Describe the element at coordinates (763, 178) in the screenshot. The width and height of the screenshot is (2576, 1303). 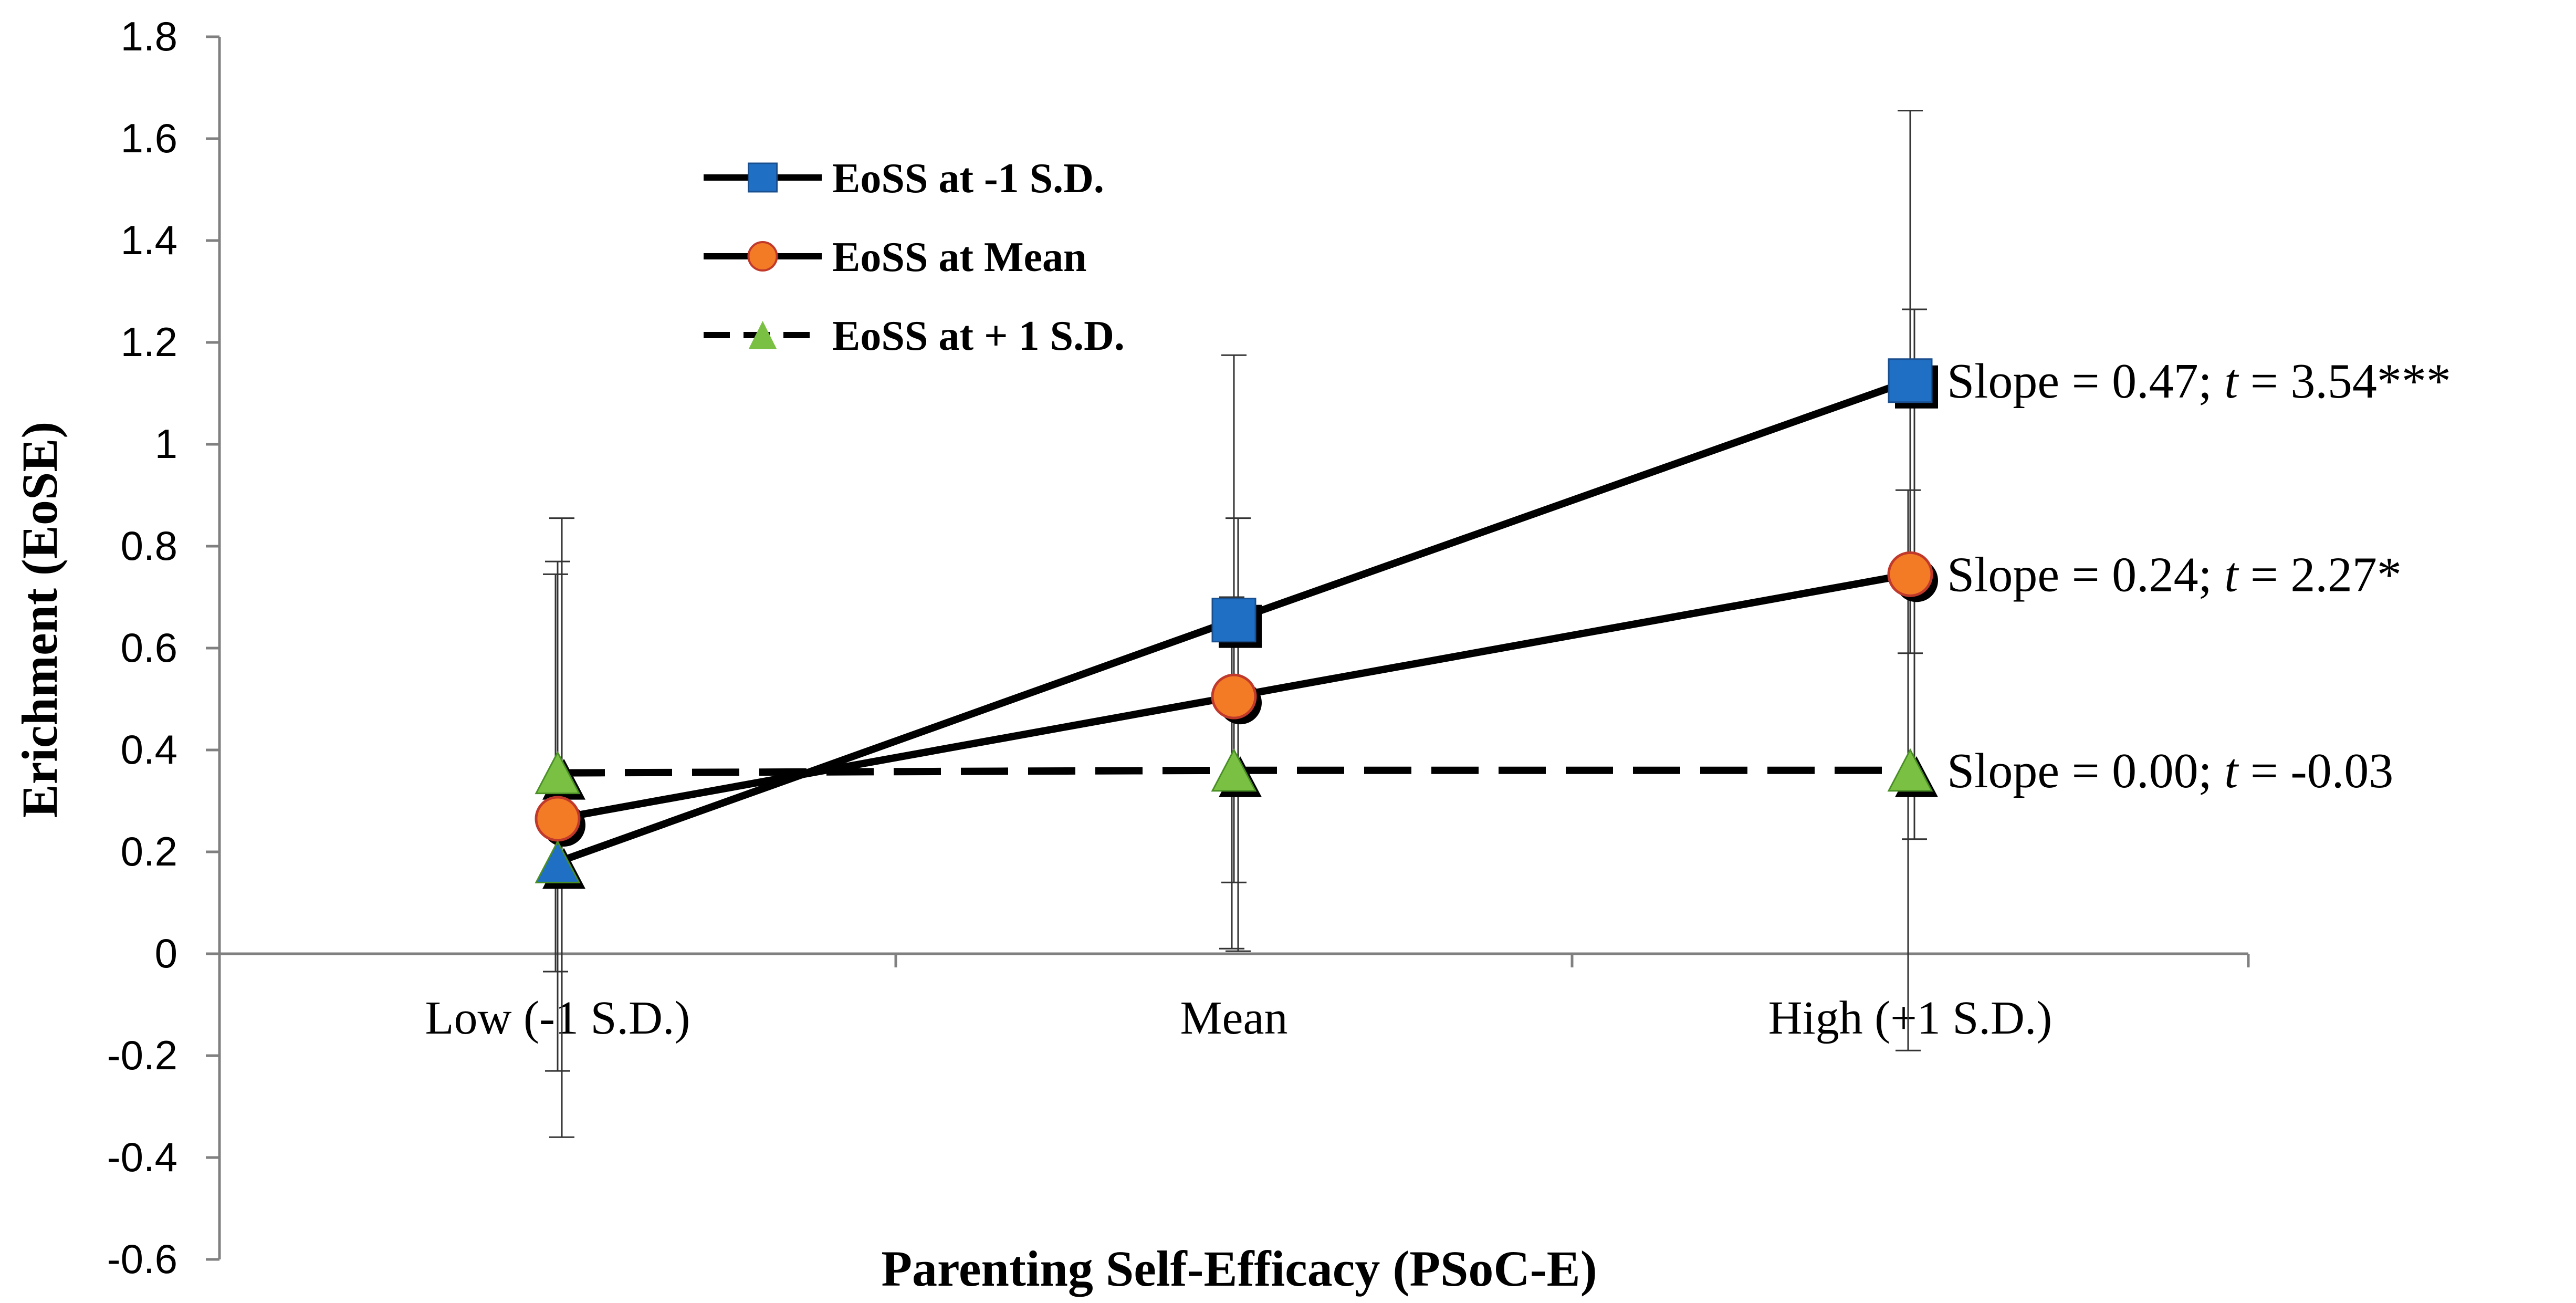
I see `legend-square-marker` at that location.